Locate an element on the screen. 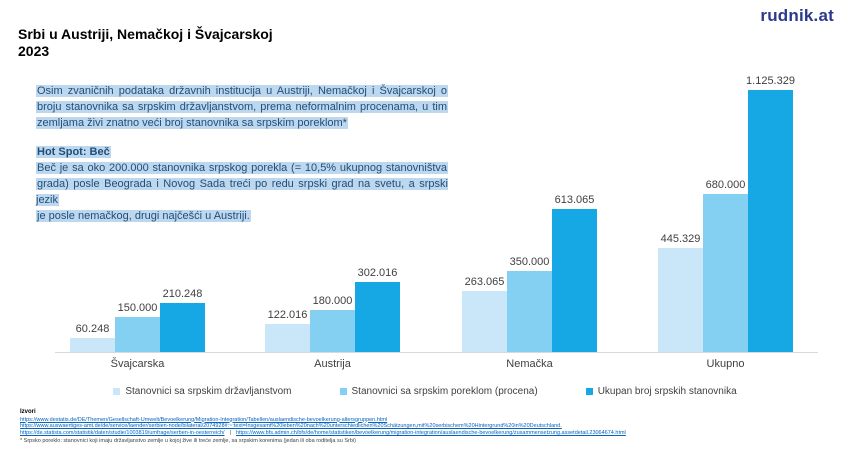 The width and height of the screenshot is (850, 457). bar-value-label: 180.000 is located at coordinates (332, 301).